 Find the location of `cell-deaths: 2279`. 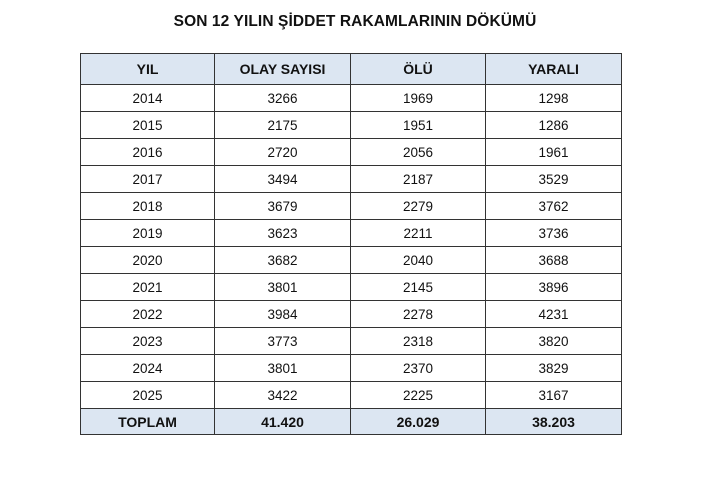

cell-deaths: 2279 is located at coordinates (418, 206).